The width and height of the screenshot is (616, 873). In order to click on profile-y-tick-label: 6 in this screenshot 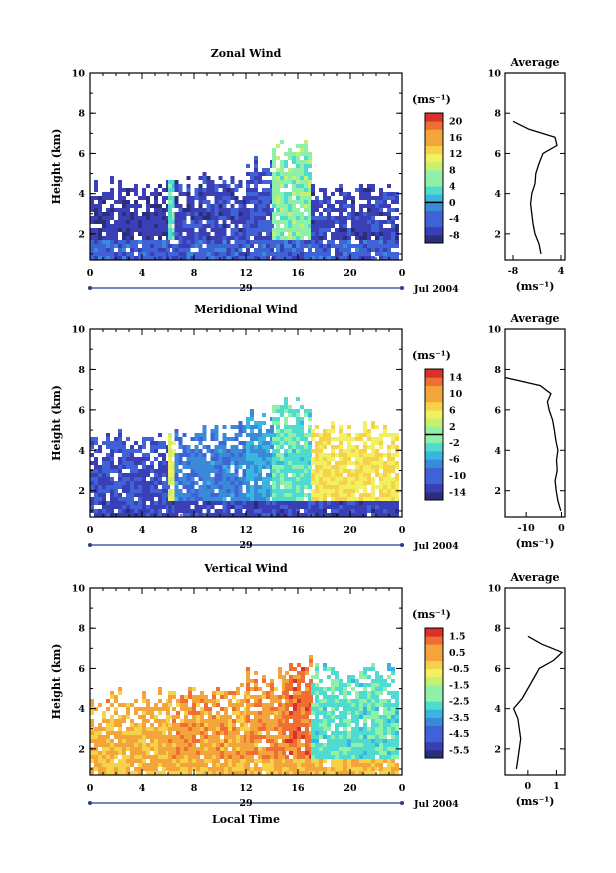, I will do `click(497, 154)`.